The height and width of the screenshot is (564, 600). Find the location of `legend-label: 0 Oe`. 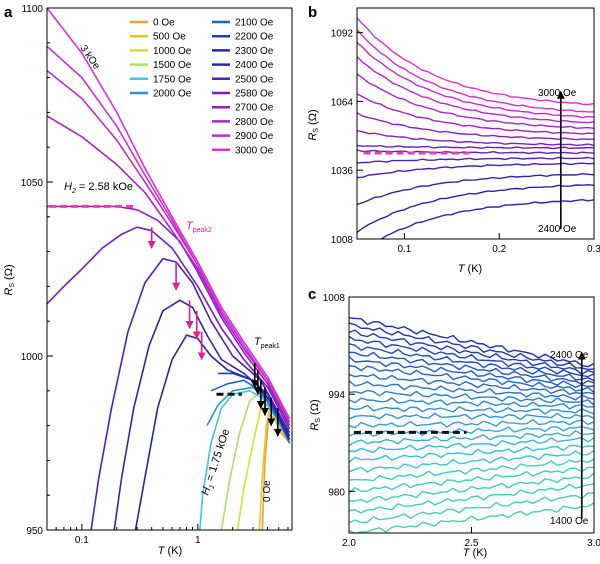

legend-label: 0 Oe is located at coordinates (164, 23).